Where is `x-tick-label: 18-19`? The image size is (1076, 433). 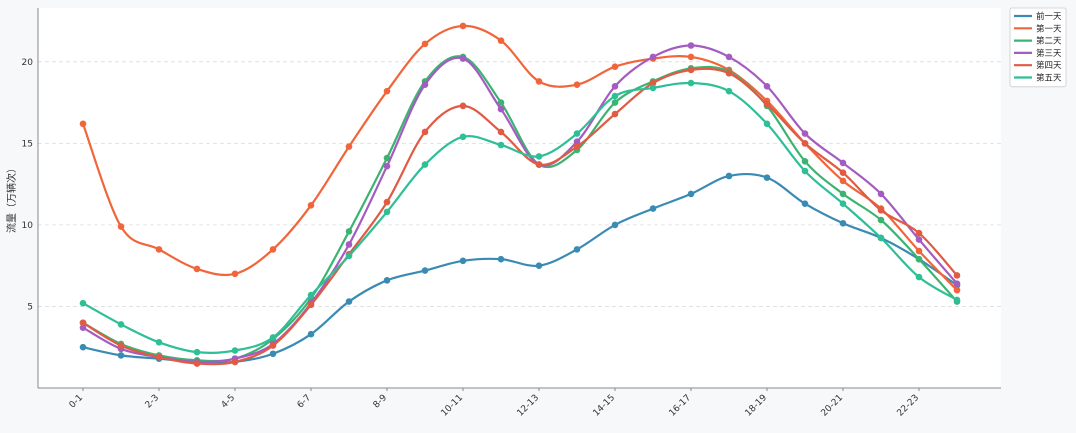 x-tick-label: 18-19 is located at coordinates (757, 406).